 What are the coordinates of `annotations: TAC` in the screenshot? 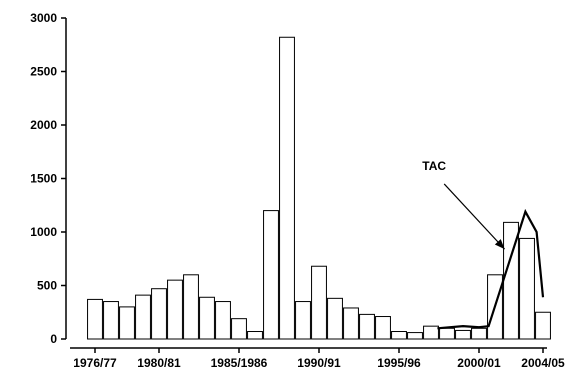 It's located at (464, 204).